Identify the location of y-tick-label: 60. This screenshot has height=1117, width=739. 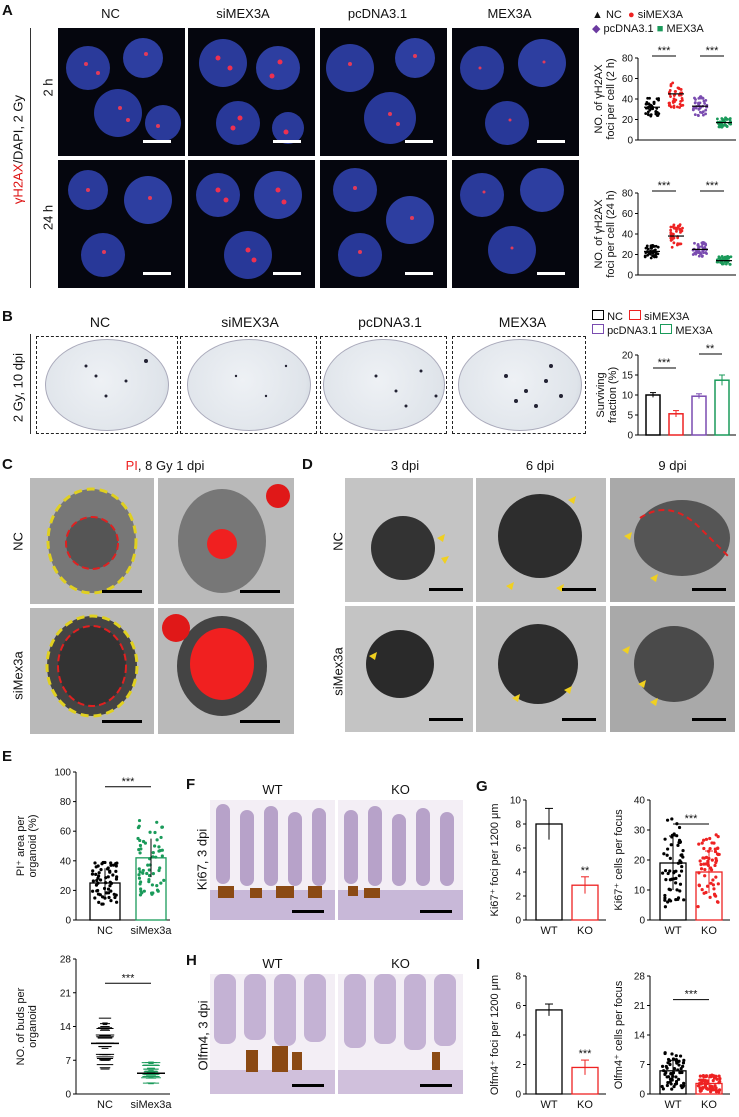
(66, 832).